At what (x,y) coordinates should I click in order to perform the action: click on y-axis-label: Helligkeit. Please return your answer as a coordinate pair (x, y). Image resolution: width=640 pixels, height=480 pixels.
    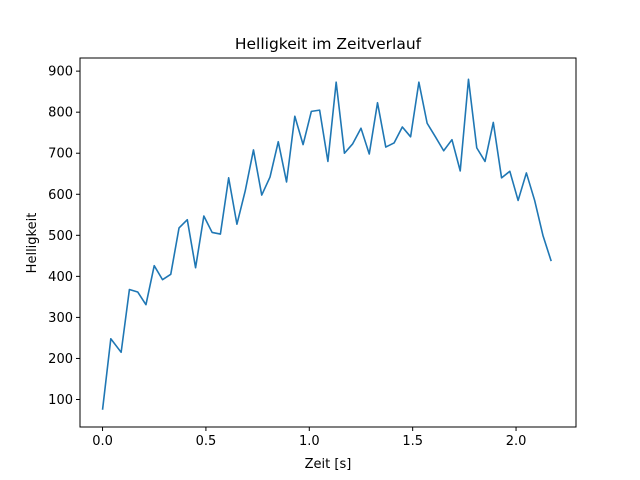
    Looking at the image, I should click on (32, 243).